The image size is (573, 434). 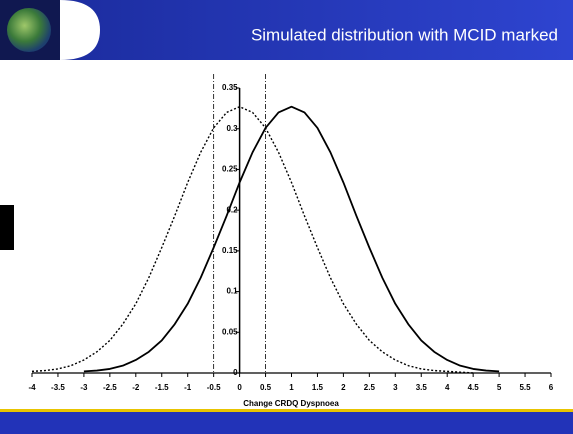 What do you see at coordinates (230, 250) in the screenshot?
I see `y-tick-label: 0.15` at bounding box center [230, 250].